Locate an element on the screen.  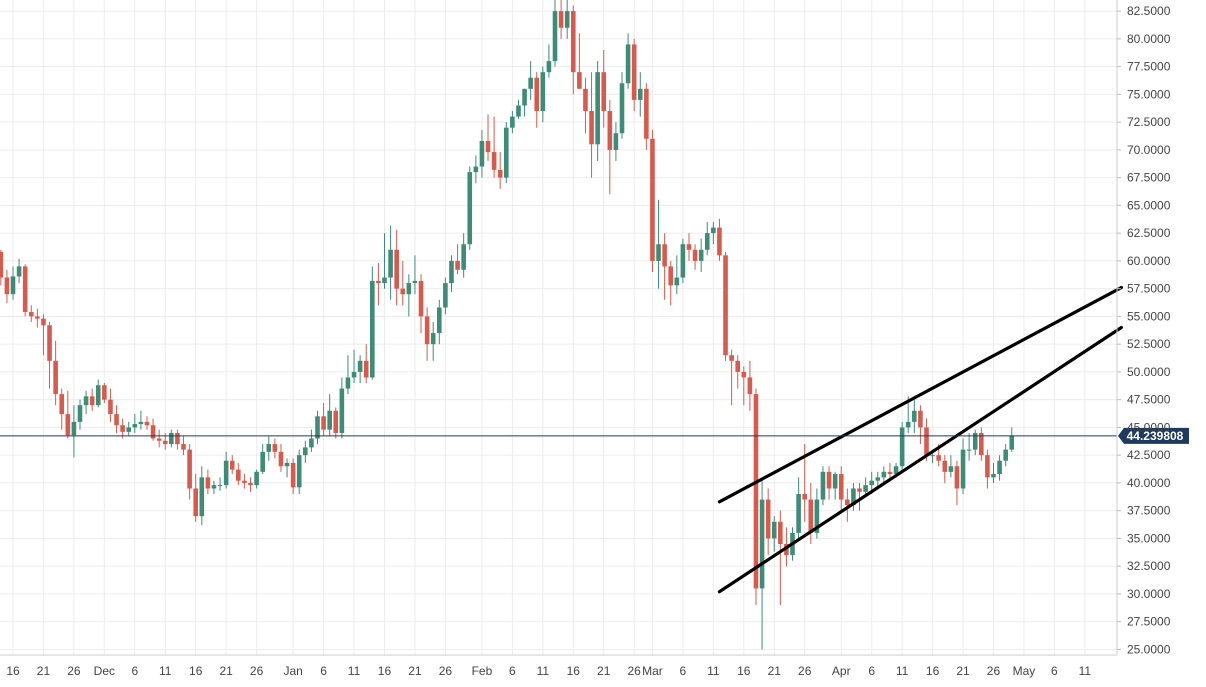
x-tick-label: Jan is located at coordinates (292, 671).